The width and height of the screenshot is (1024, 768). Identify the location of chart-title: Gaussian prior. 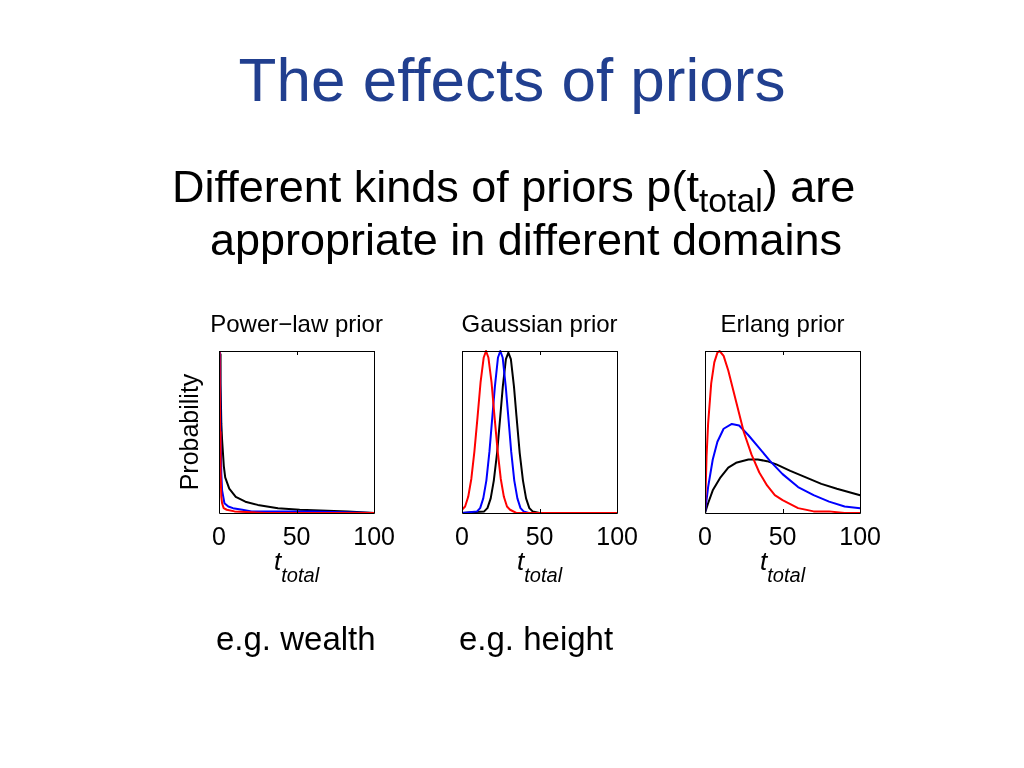
(539, 323).